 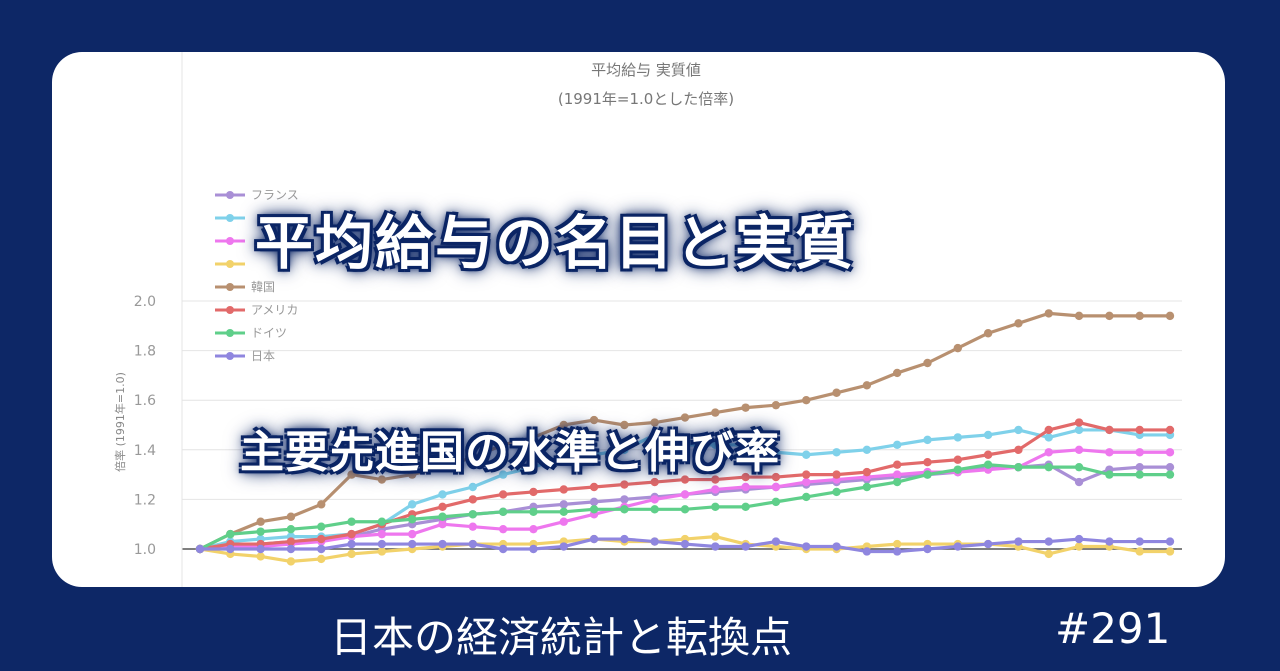 What do you see at coordinates (269, 333) in the screenshot?
I see `legend-label: ドイツ` at bounding box center [269, 333].